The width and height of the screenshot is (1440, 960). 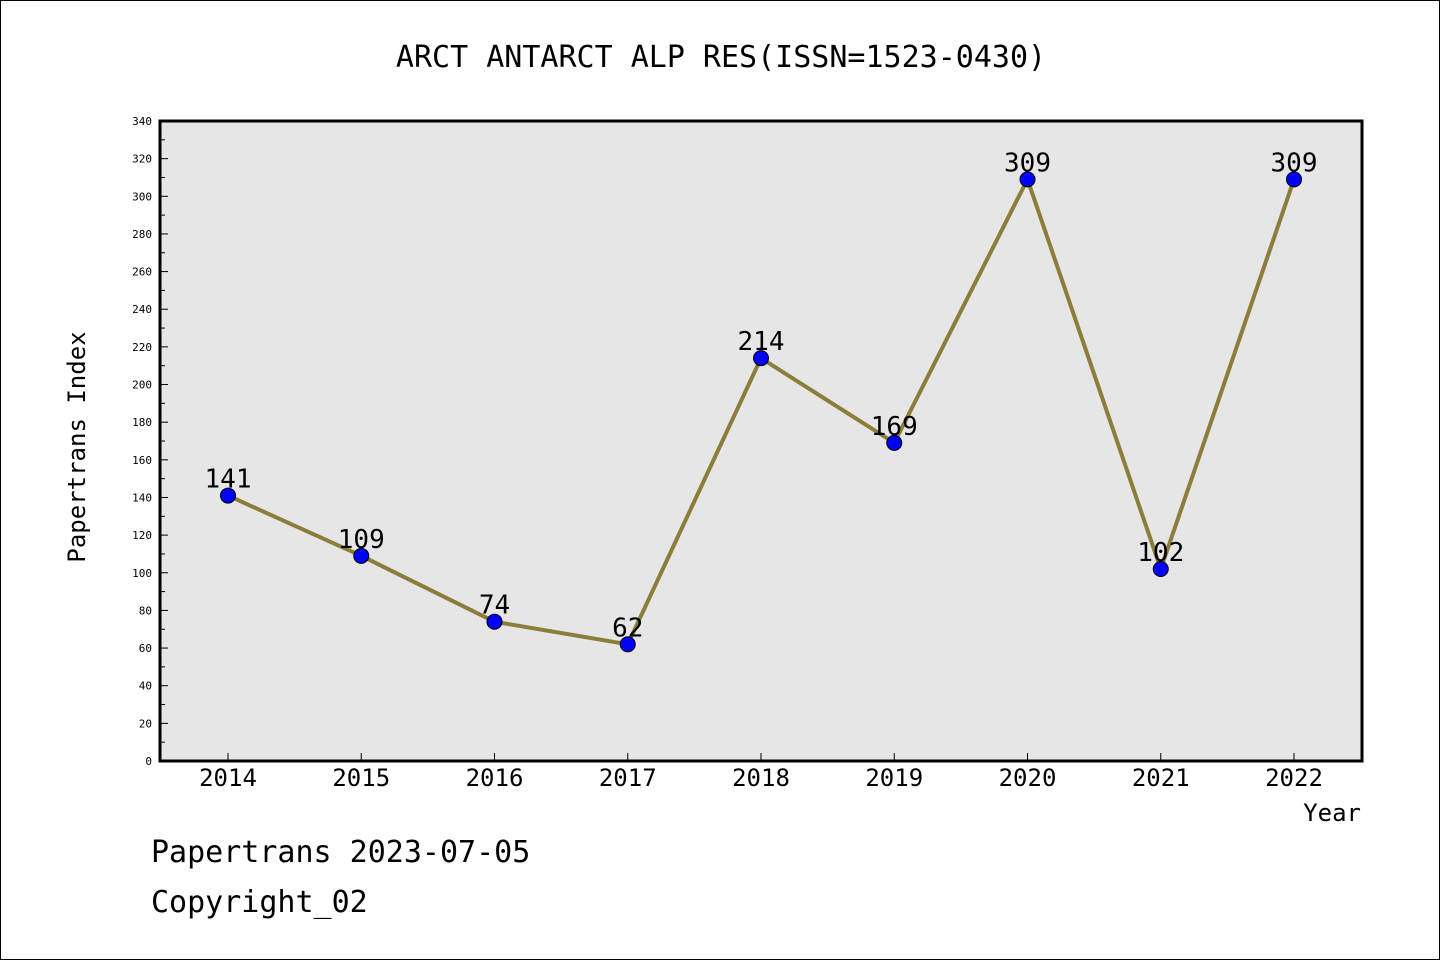 What do you see at coordinates (894, 778) in the screenshot?
I see `x-tick-label: 2019` at bounding box center [894, 778].